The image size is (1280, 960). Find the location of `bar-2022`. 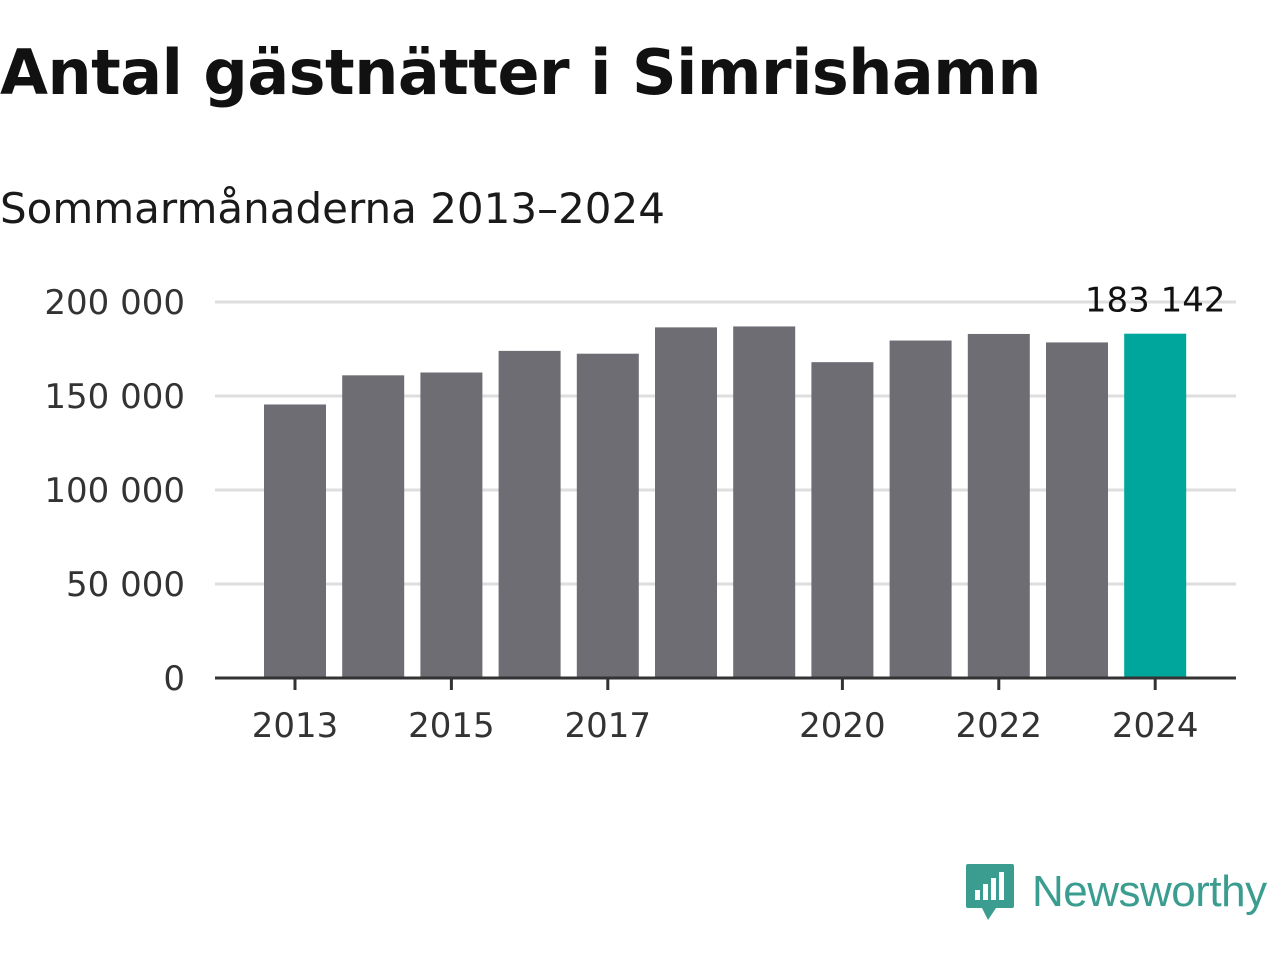

bar-2022 is located at coordinates (998, 505).